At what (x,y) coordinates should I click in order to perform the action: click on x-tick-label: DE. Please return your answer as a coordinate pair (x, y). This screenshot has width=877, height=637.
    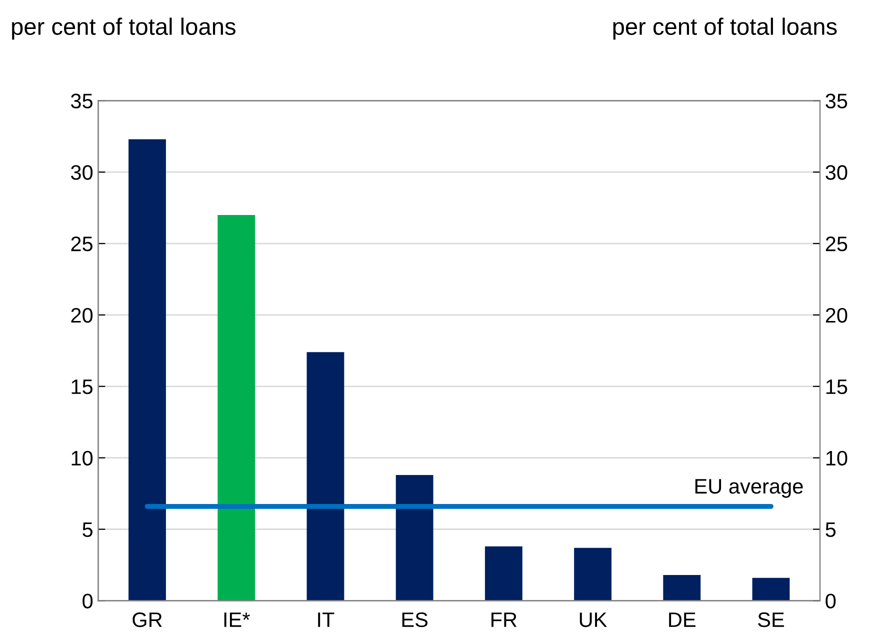
    Looking at the image, I should click on (682, 619).